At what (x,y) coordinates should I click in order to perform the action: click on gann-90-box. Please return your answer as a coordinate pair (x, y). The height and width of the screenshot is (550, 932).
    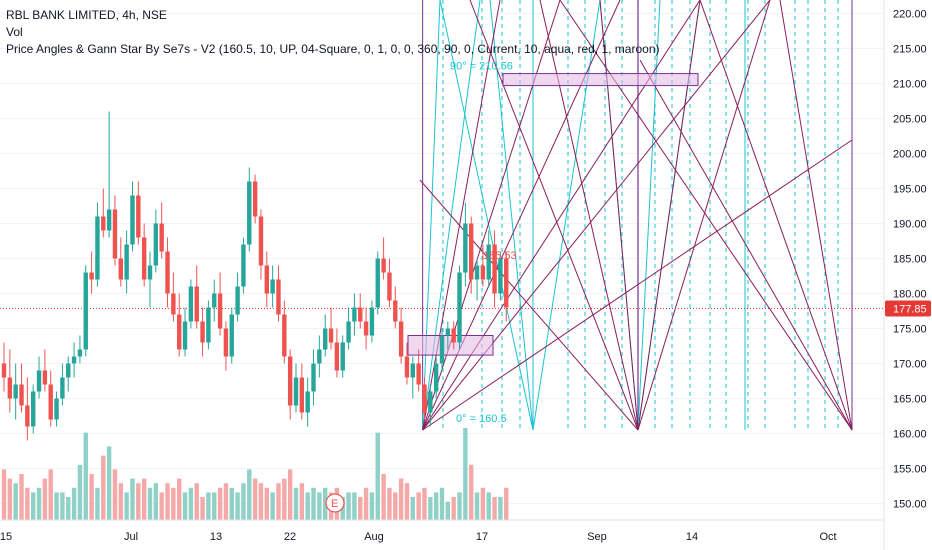
    Looking at the image, I should click on (600, 80).